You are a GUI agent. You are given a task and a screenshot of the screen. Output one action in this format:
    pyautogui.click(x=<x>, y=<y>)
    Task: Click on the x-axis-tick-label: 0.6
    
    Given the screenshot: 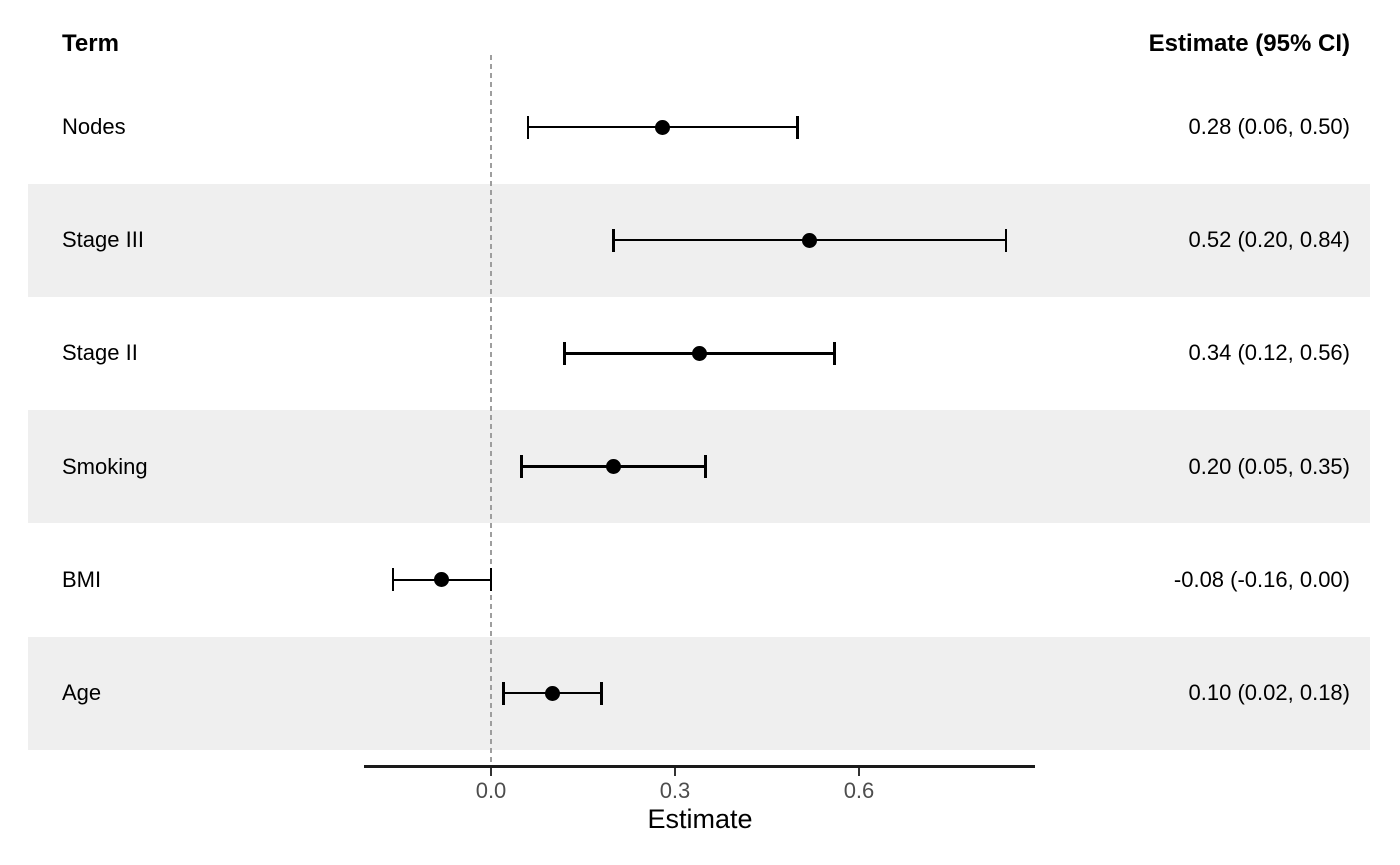 What is the action you would take?
    pyautogui.click(x=859, y=790)
    